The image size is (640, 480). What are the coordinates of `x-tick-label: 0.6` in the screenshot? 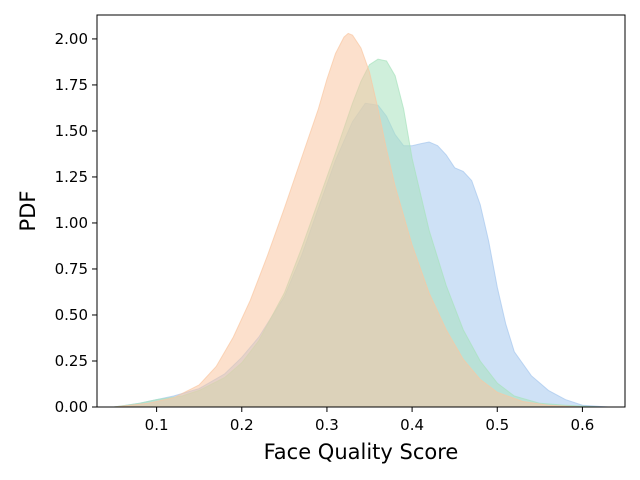 It's located at (582, 425).